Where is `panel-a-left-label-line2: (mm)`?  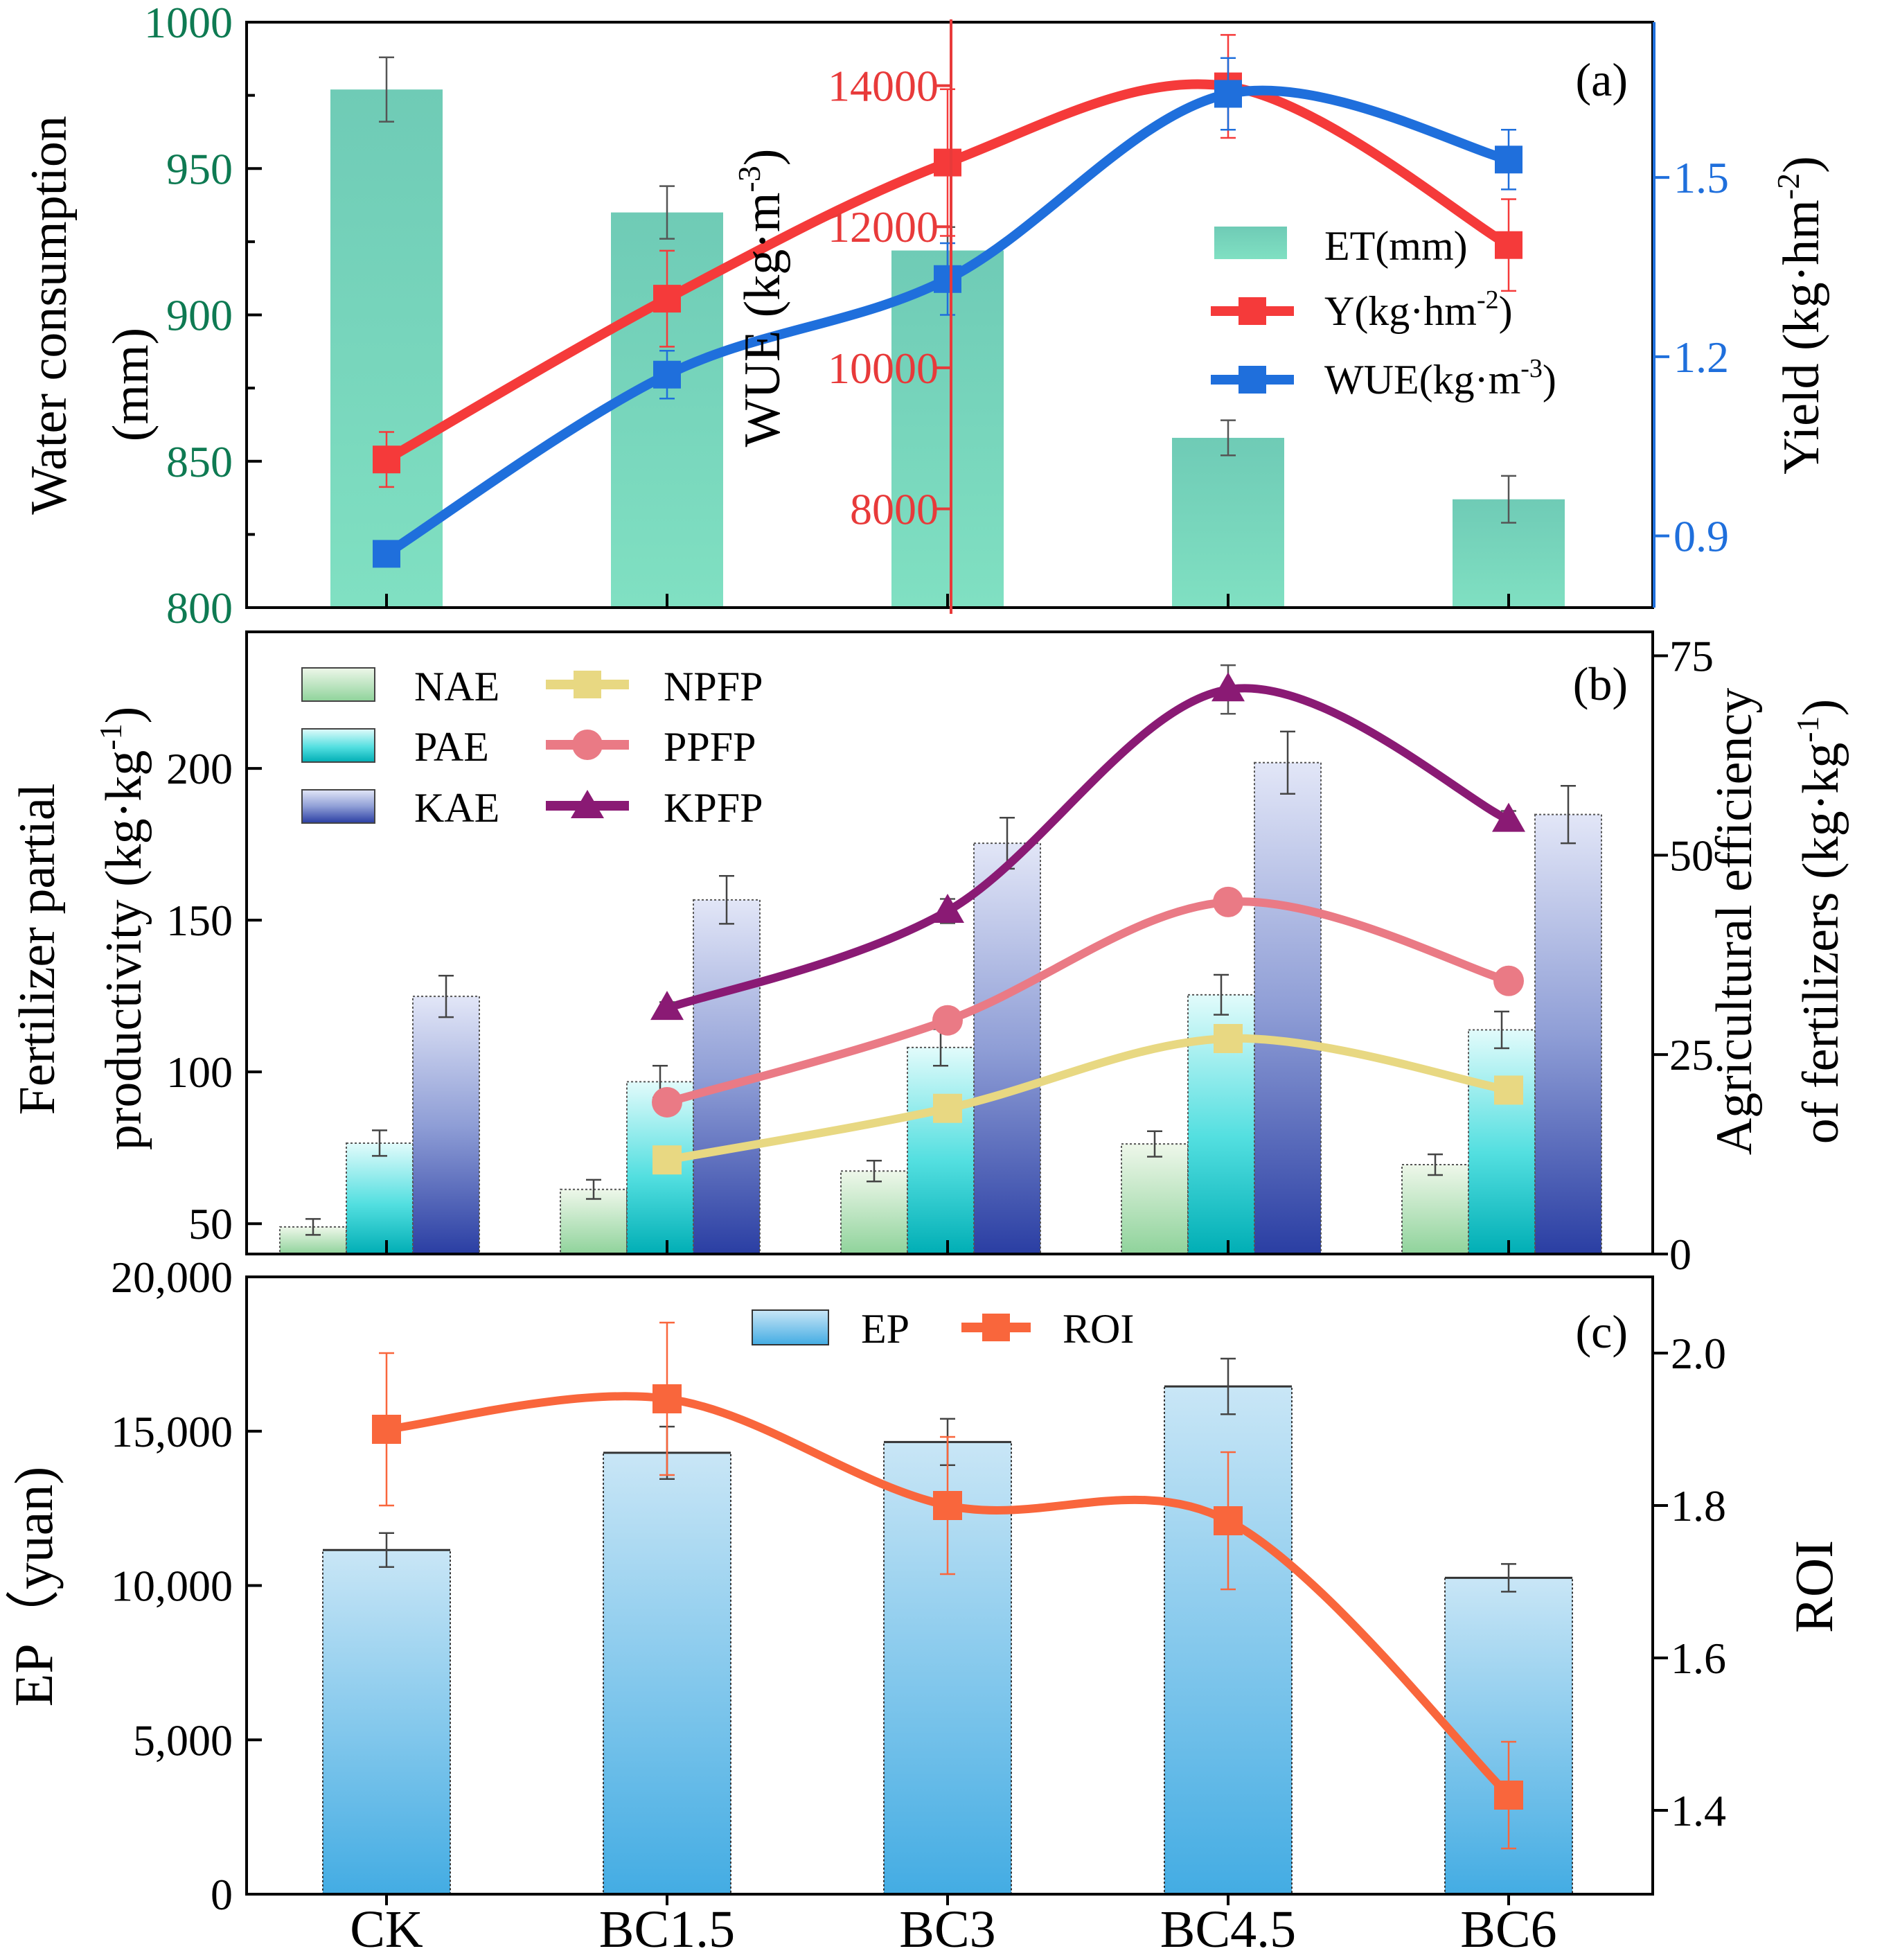 panel-a-left-label-line2: (mm) is located at coordinates (131, 385).